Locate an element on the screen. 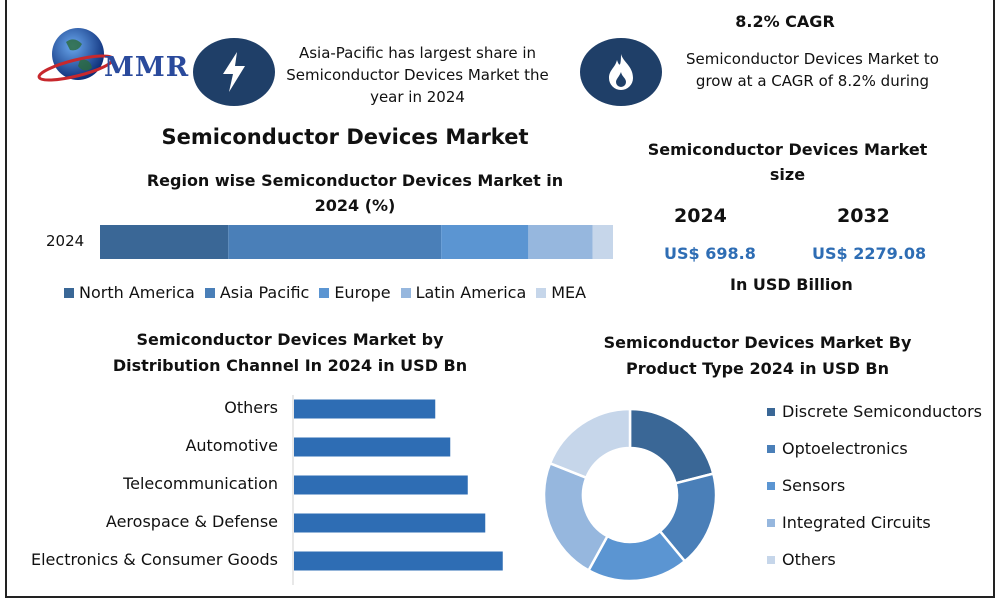  region-chart-category: 2024 is located at coordinates (65, 241).